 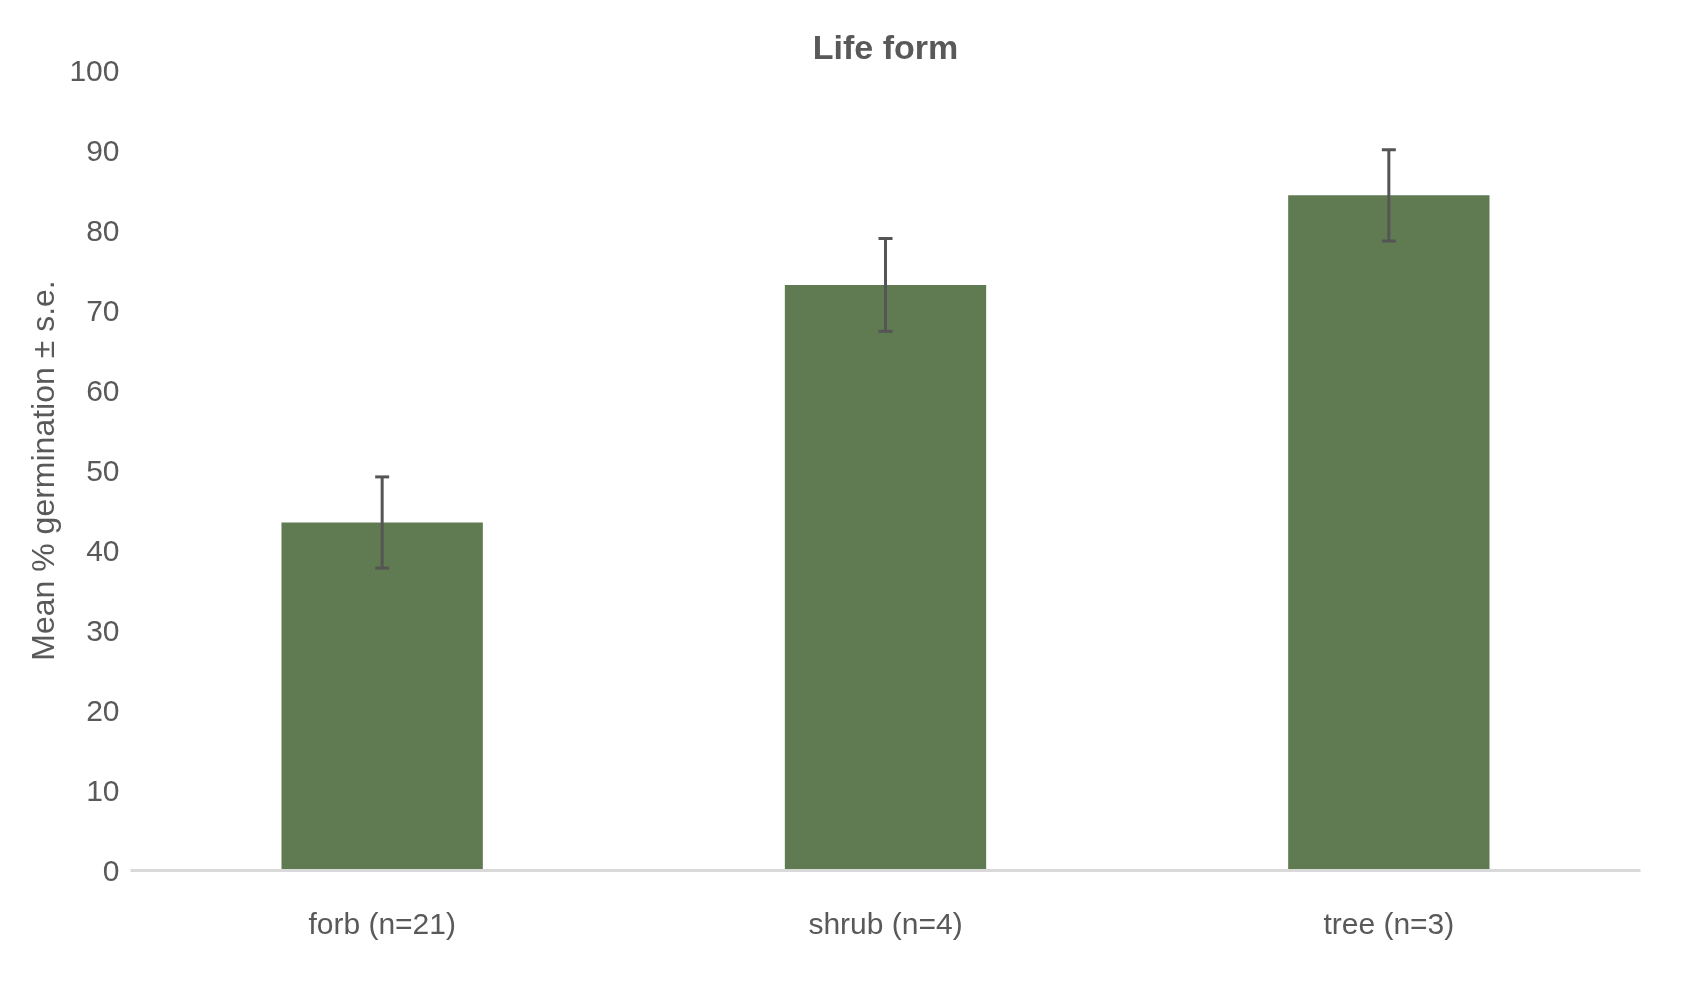 What do you see at coordinates (103, 390) in the screenshot?
I see `y-tick-label: 60` at bounding box center [103, 390].